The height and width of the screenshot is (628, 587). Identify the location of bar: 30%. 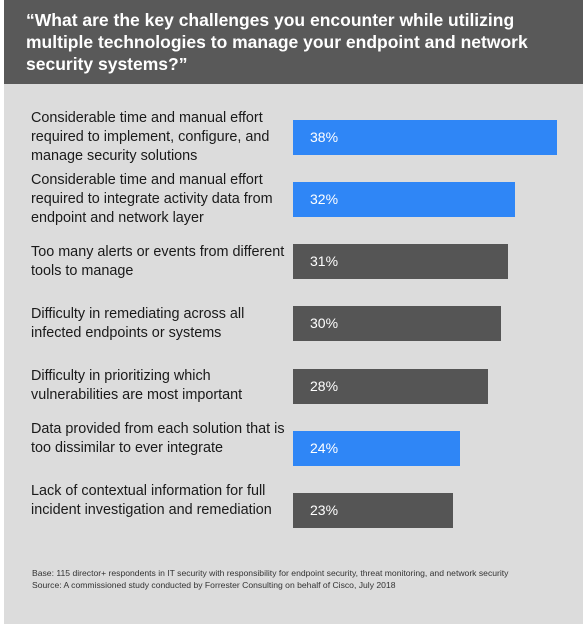
(397, 324).